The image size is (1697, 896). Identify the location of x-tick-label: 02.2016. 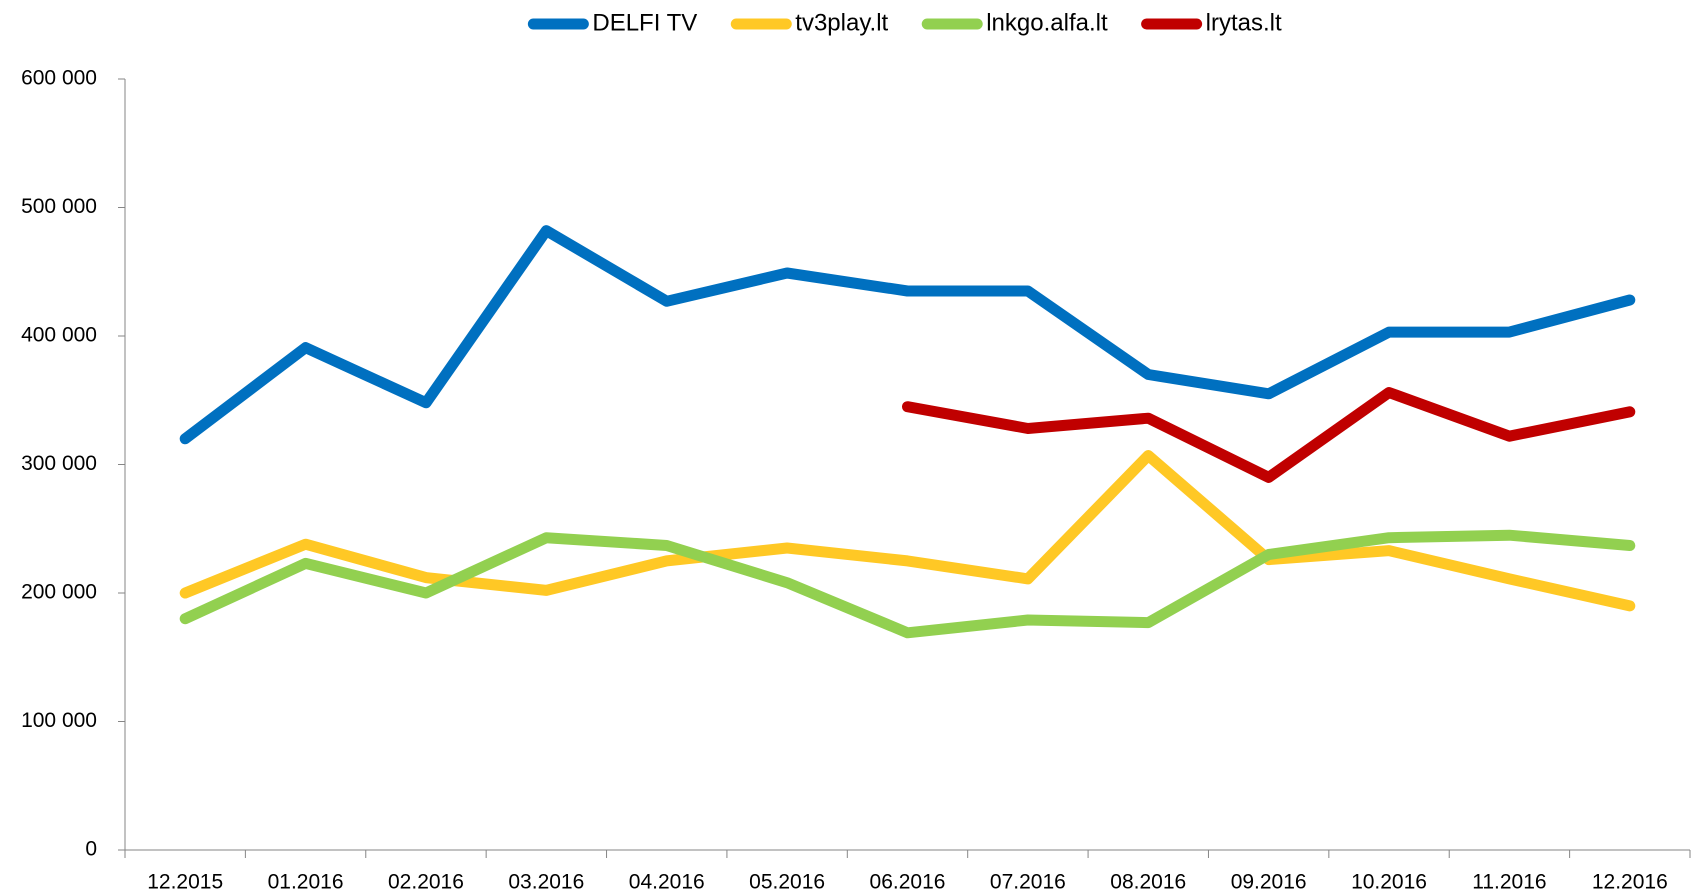
(426, 882).